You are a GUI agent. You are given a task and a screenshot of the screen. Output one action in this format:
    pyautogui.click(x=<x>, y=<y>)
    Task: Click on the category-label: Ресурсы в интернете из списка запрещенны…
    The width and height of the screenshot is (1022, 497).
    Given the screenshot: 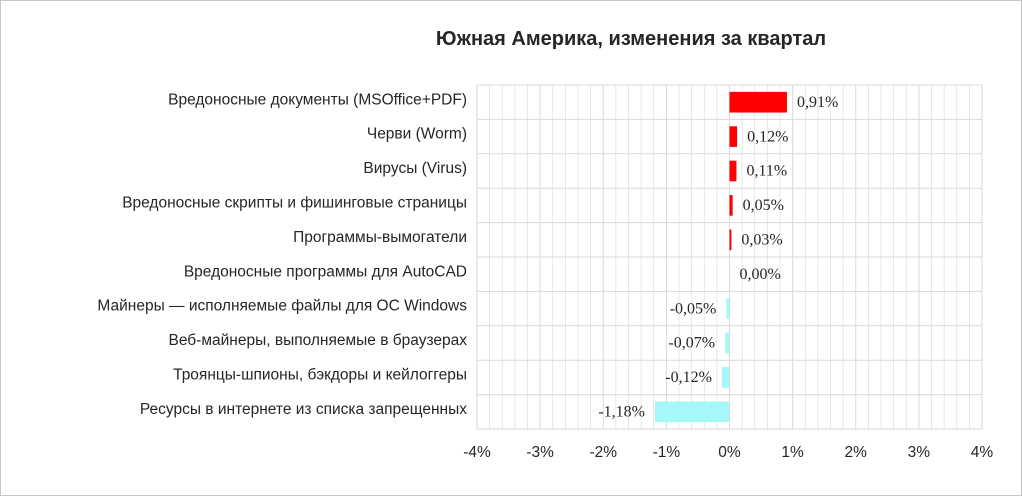 What is the action you would take?
    pyautogui.click(x=303, y=409)
    